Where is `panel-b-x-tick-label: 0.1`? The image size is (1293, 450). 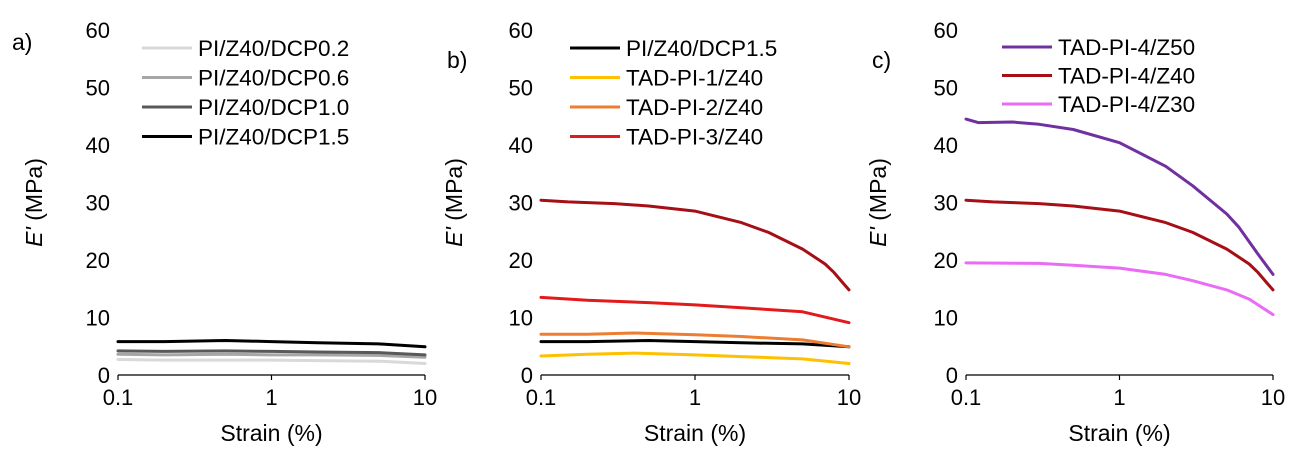
panel-b-x-tick-label: 0.1 is located at coordinates (541, 397).